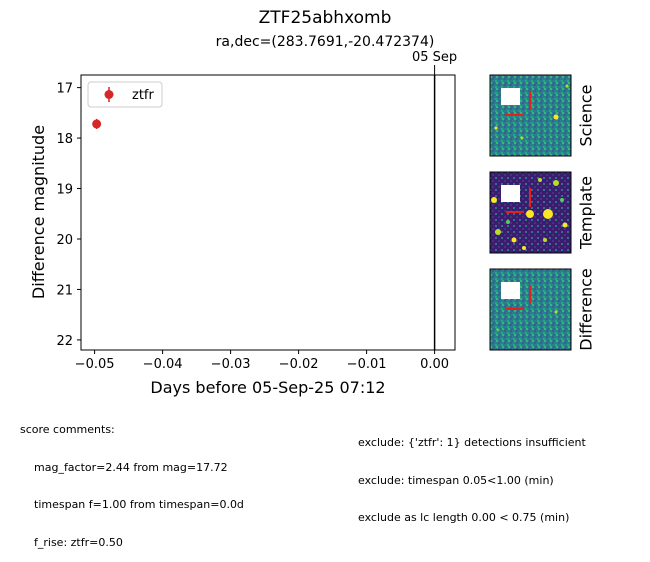  I want to click on x-tick-label: −0.02, so click(299, 364).